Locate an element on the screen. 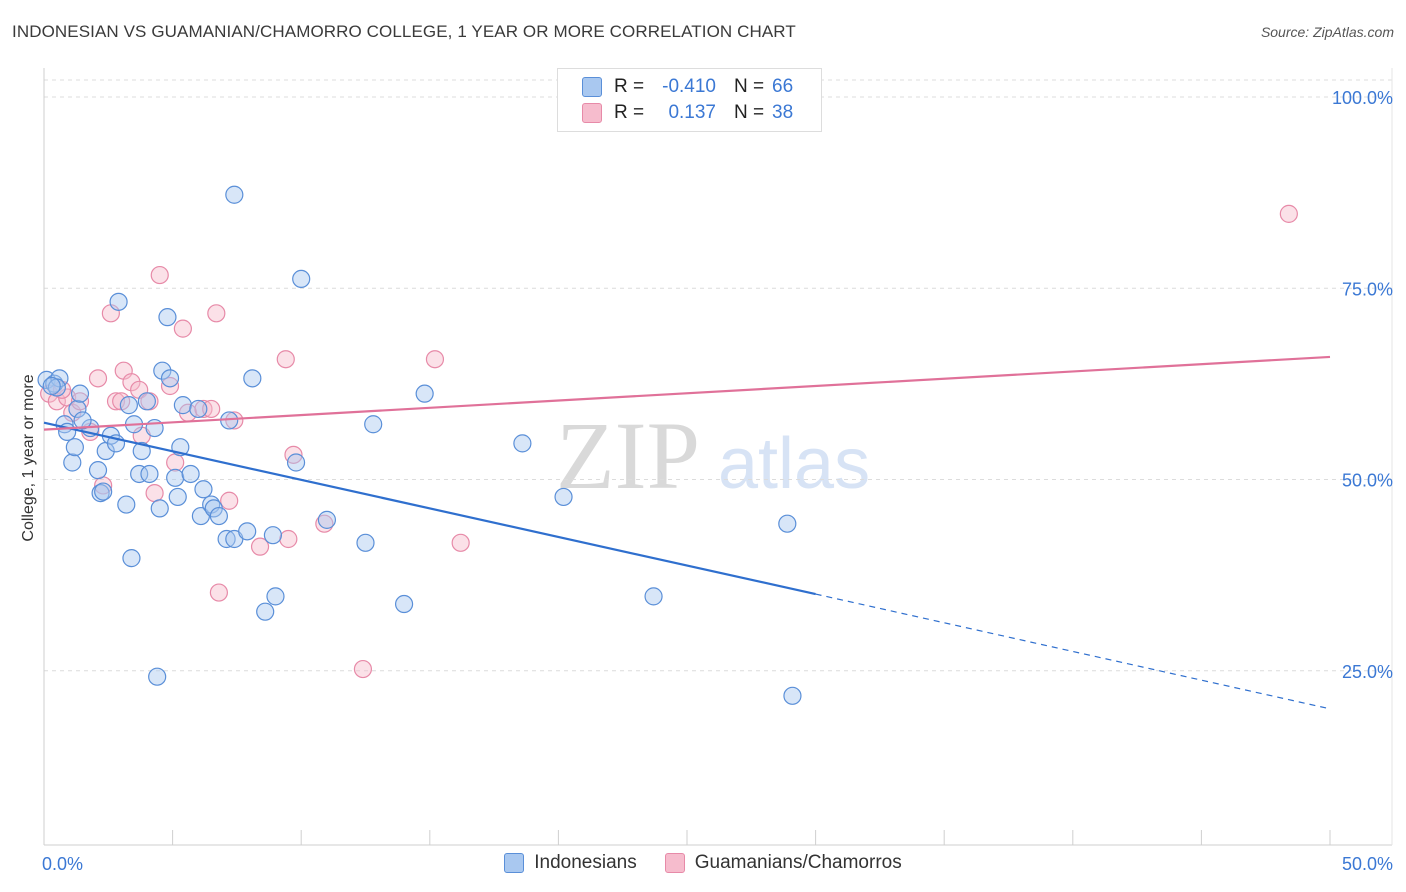  y-tick-label: 50.0% is located at coordinates (1367, 481).